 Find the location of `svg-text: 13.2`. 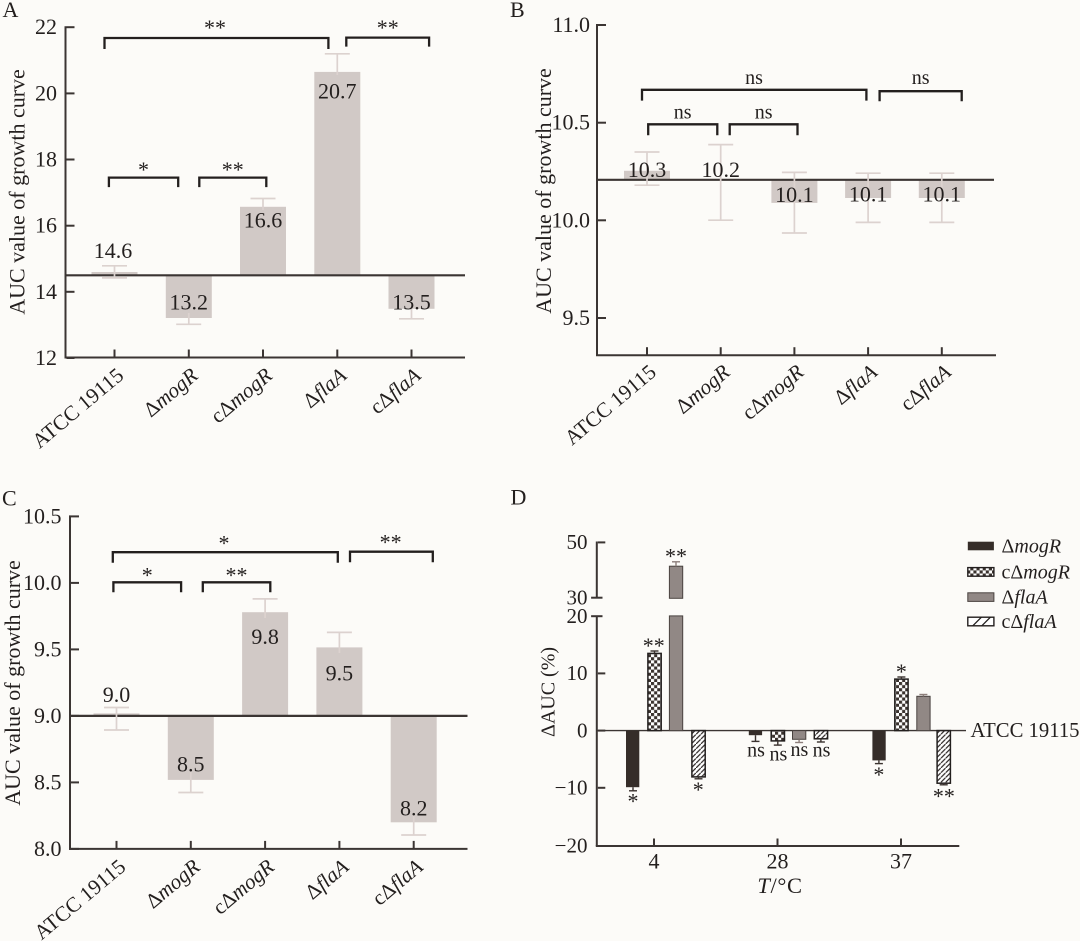

svg-text: 13.2 is located at coordinates (189, 301).